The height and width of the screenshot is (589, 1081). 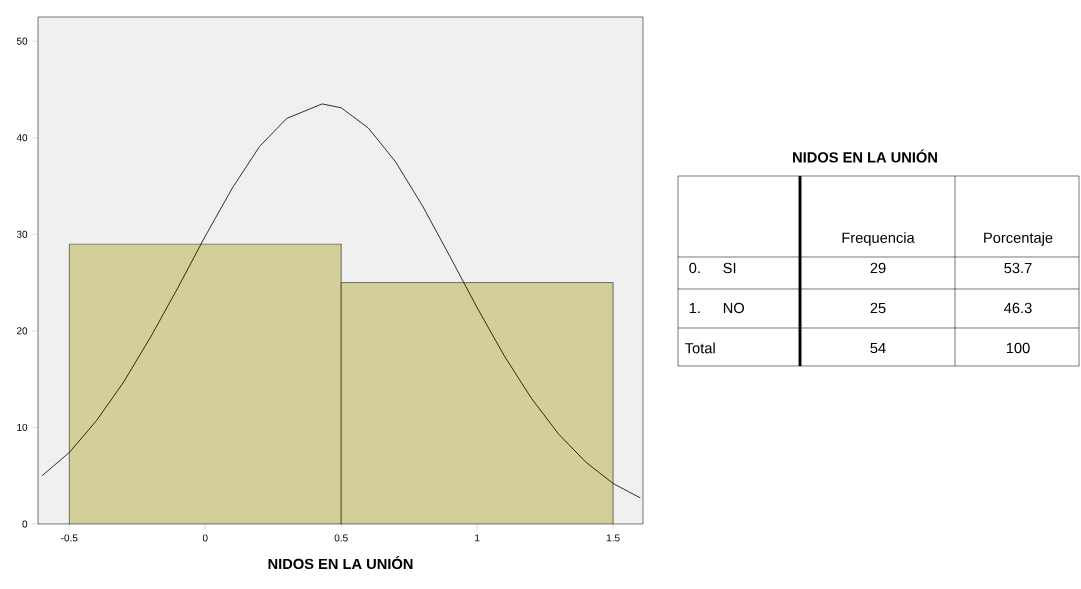 What do you see at coordinates (694, 268) in the screenshot?
I see `text: 0.` at bounding box center [694, 268].